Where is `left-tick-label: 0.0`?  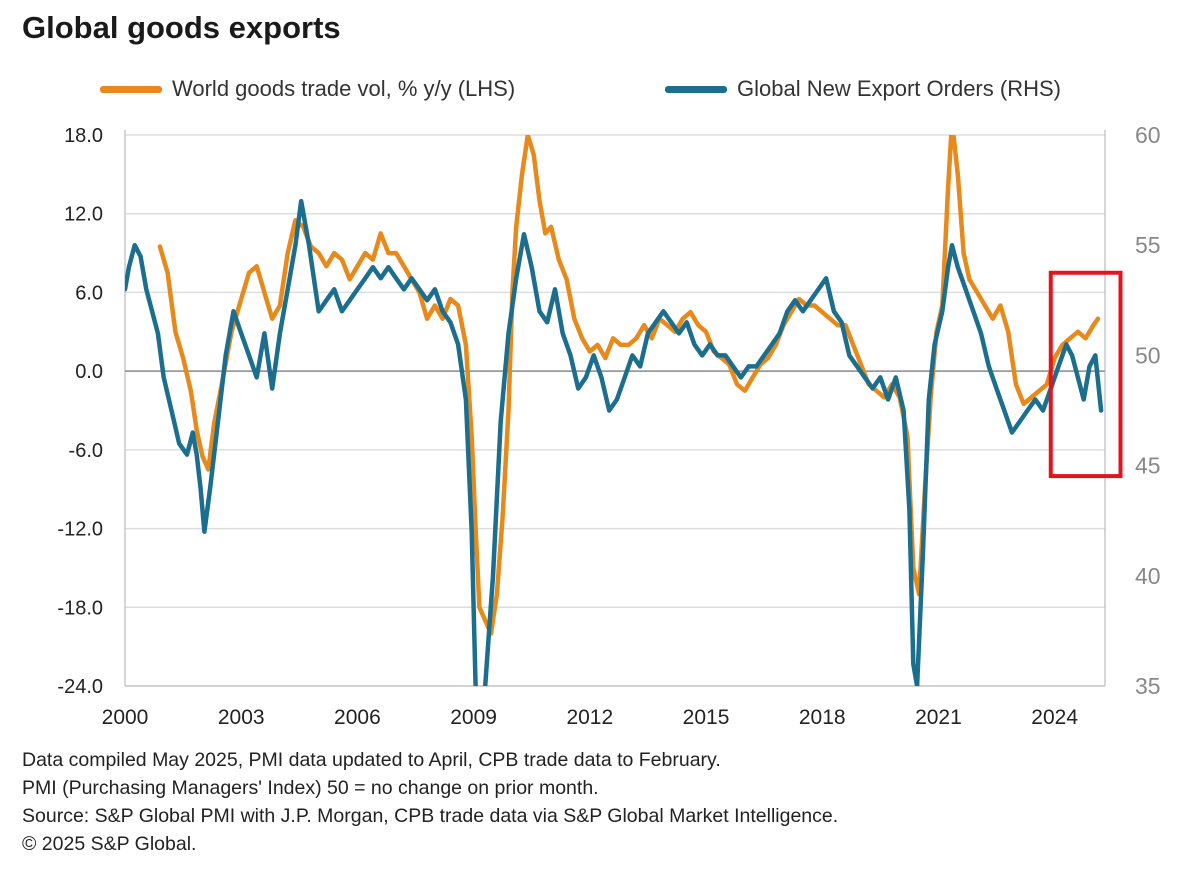
left-tick-label: 0.0 is located at coordinates (89, 372).